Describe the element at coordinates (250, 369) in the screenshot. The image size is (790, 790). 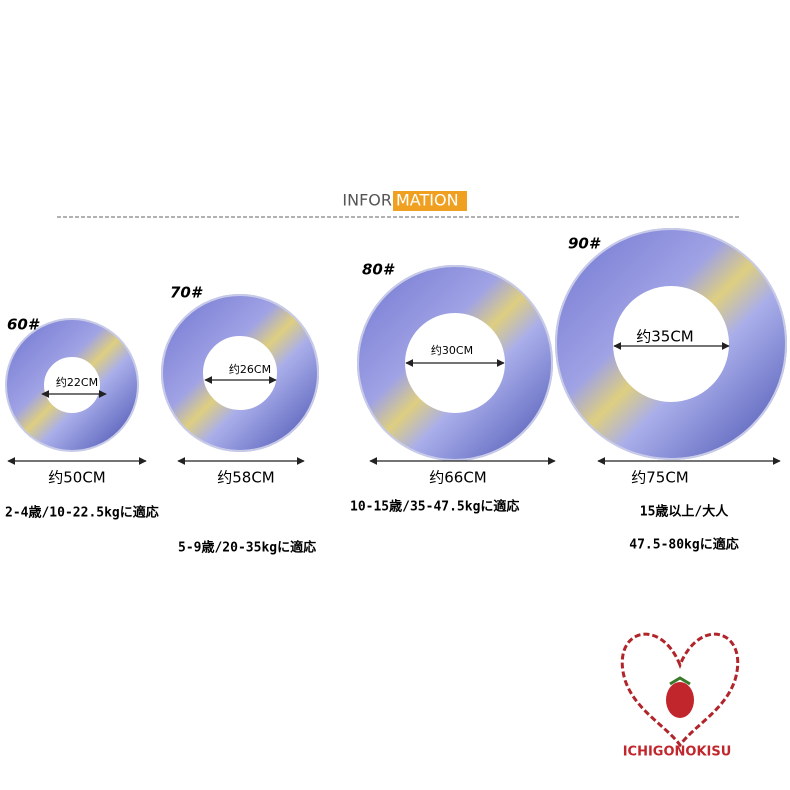
I see `inner-size: 约26CM` at that location.